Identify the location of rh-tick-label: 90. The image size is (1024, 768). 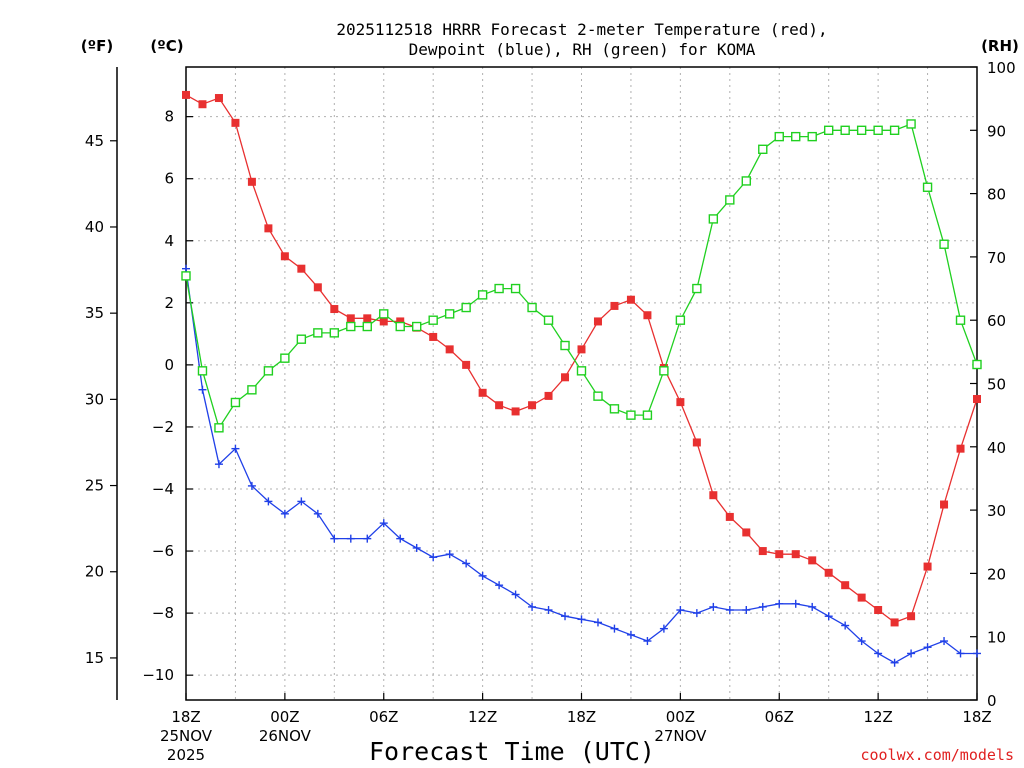
(996, 131).